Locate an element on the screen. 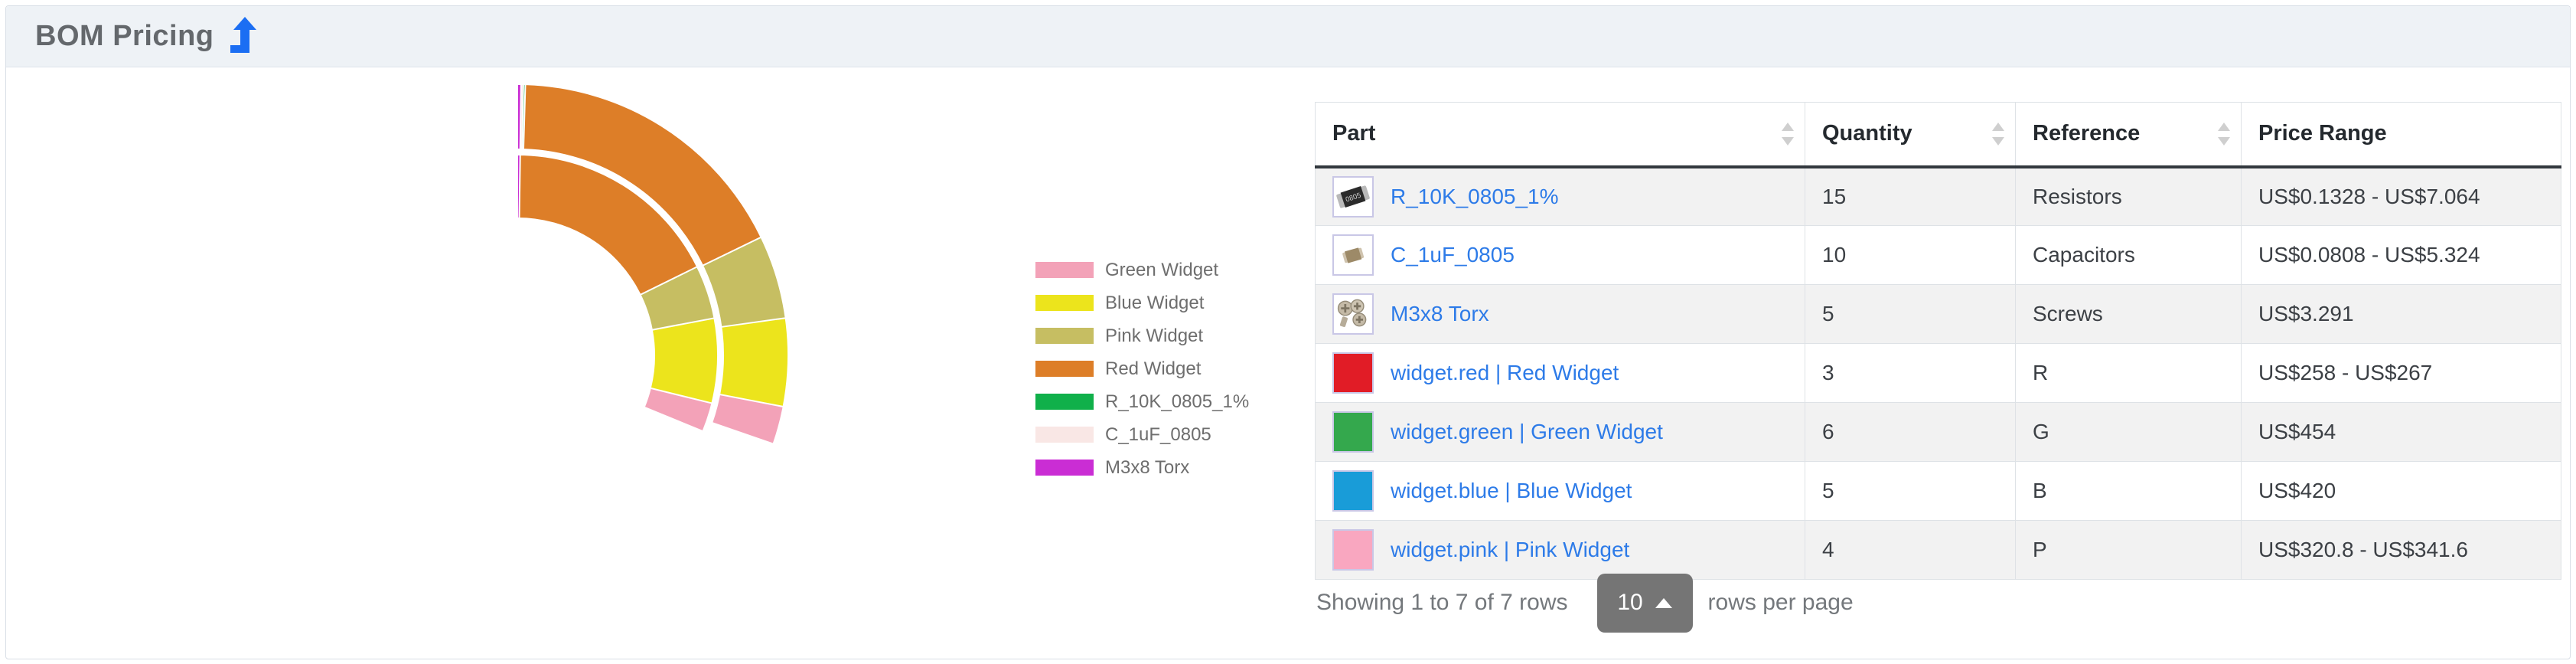  reference-cell: G is located at coordinates (2128, 432).